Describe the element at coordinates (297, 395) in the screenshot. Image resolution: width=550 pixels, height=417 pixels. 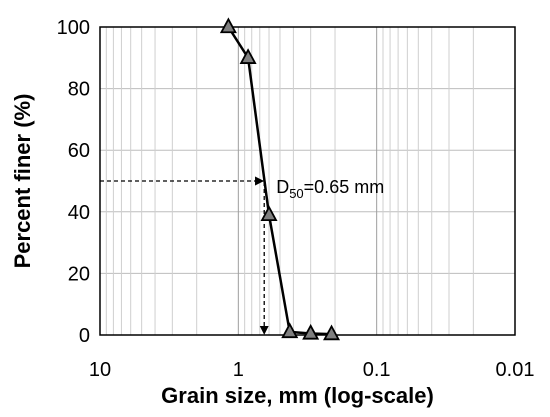
I see `x-axis-title: Grain size, mm (log-scale)` at that location.